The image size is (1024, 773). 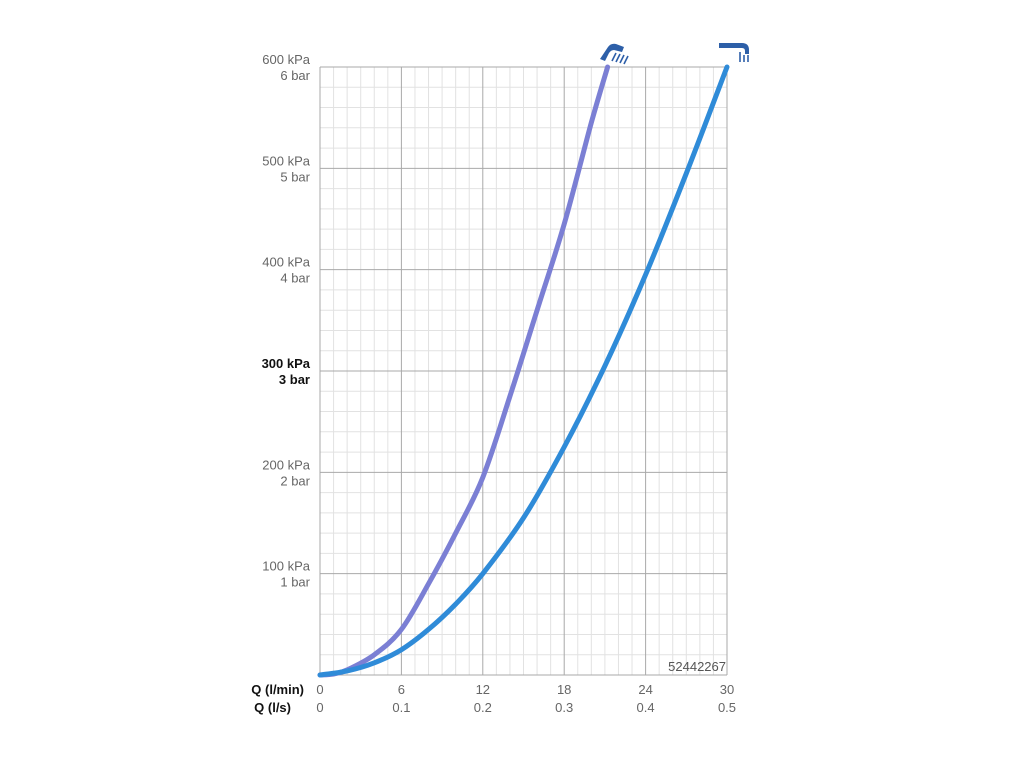 I want to click on y-tick-label-kpa: 400 kPa, so click(x=286, y=262).